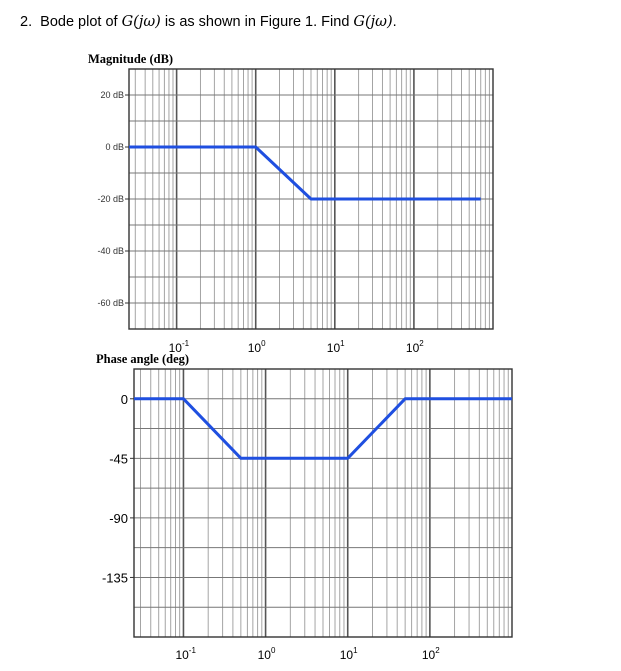 This screenshot has height=671, width=621. What do you see at coordinates (110, 251) in the screenshot?
I see `magnitude-ytick-label: -40 dB` at bounding box center [110, 251].